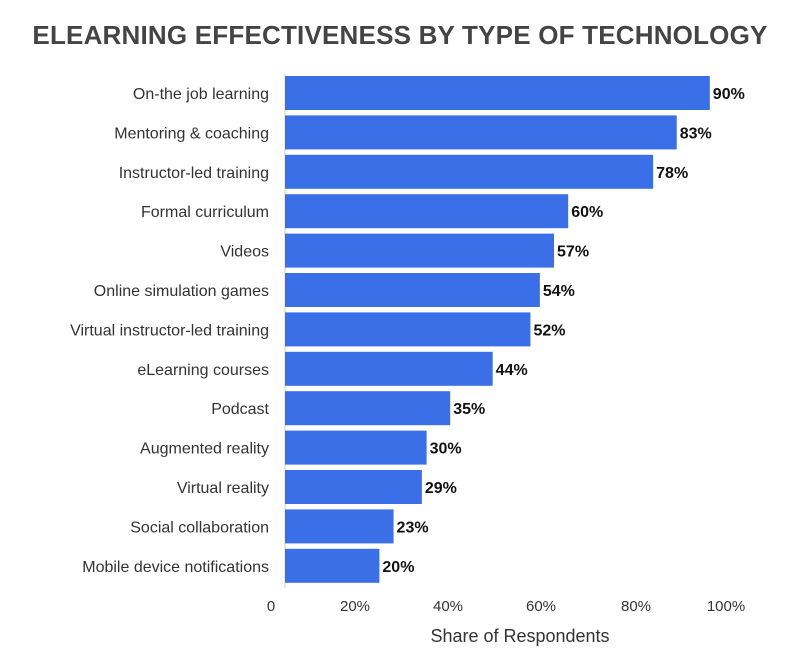  What do you see at coordinates (240, 409) in the screenshot?
I see `category-label: Podcast` at bounding box center [240, 409].